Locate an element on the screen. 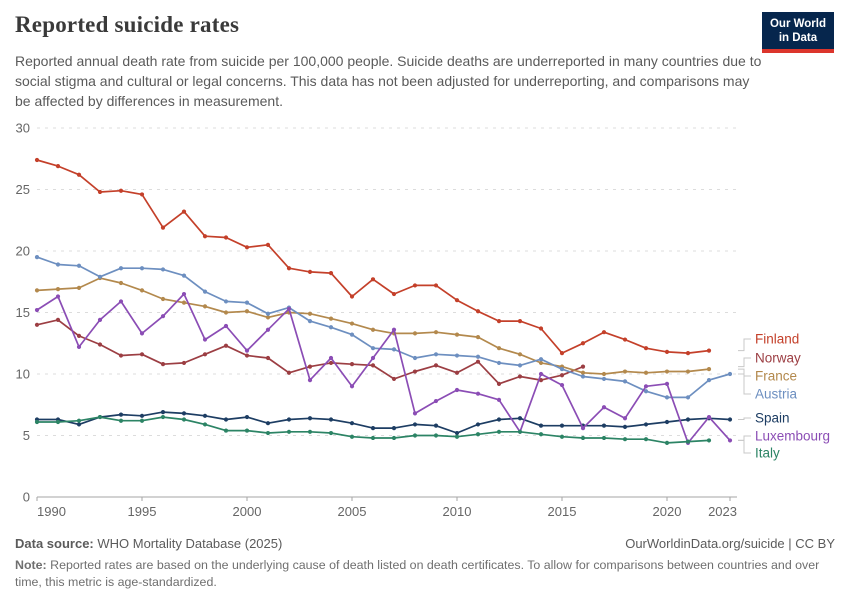  series-point-austria-2004 is located at coordinates (331, 327).